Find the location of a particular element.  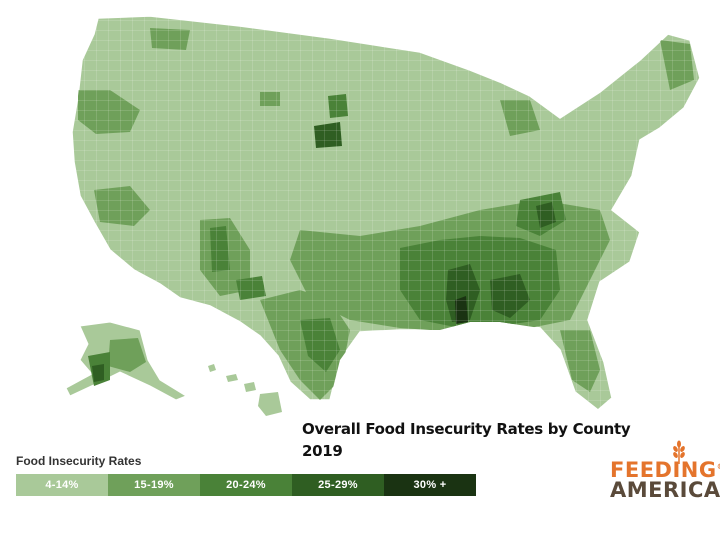

map-title-year: 2019 is located at coordinates (322, 451).